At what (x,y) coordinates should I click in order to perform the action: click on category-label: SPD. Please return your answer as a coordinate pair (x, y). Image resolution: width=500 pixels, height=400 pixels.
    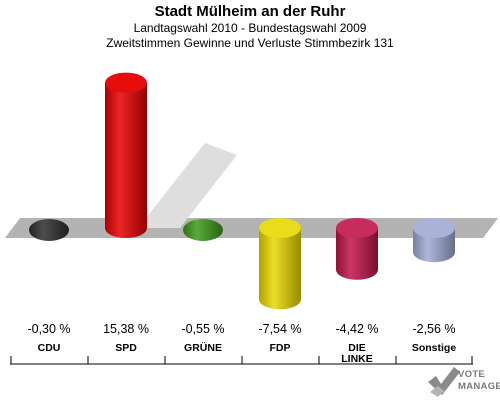
    Looking at the image, I should click on (126, 348).